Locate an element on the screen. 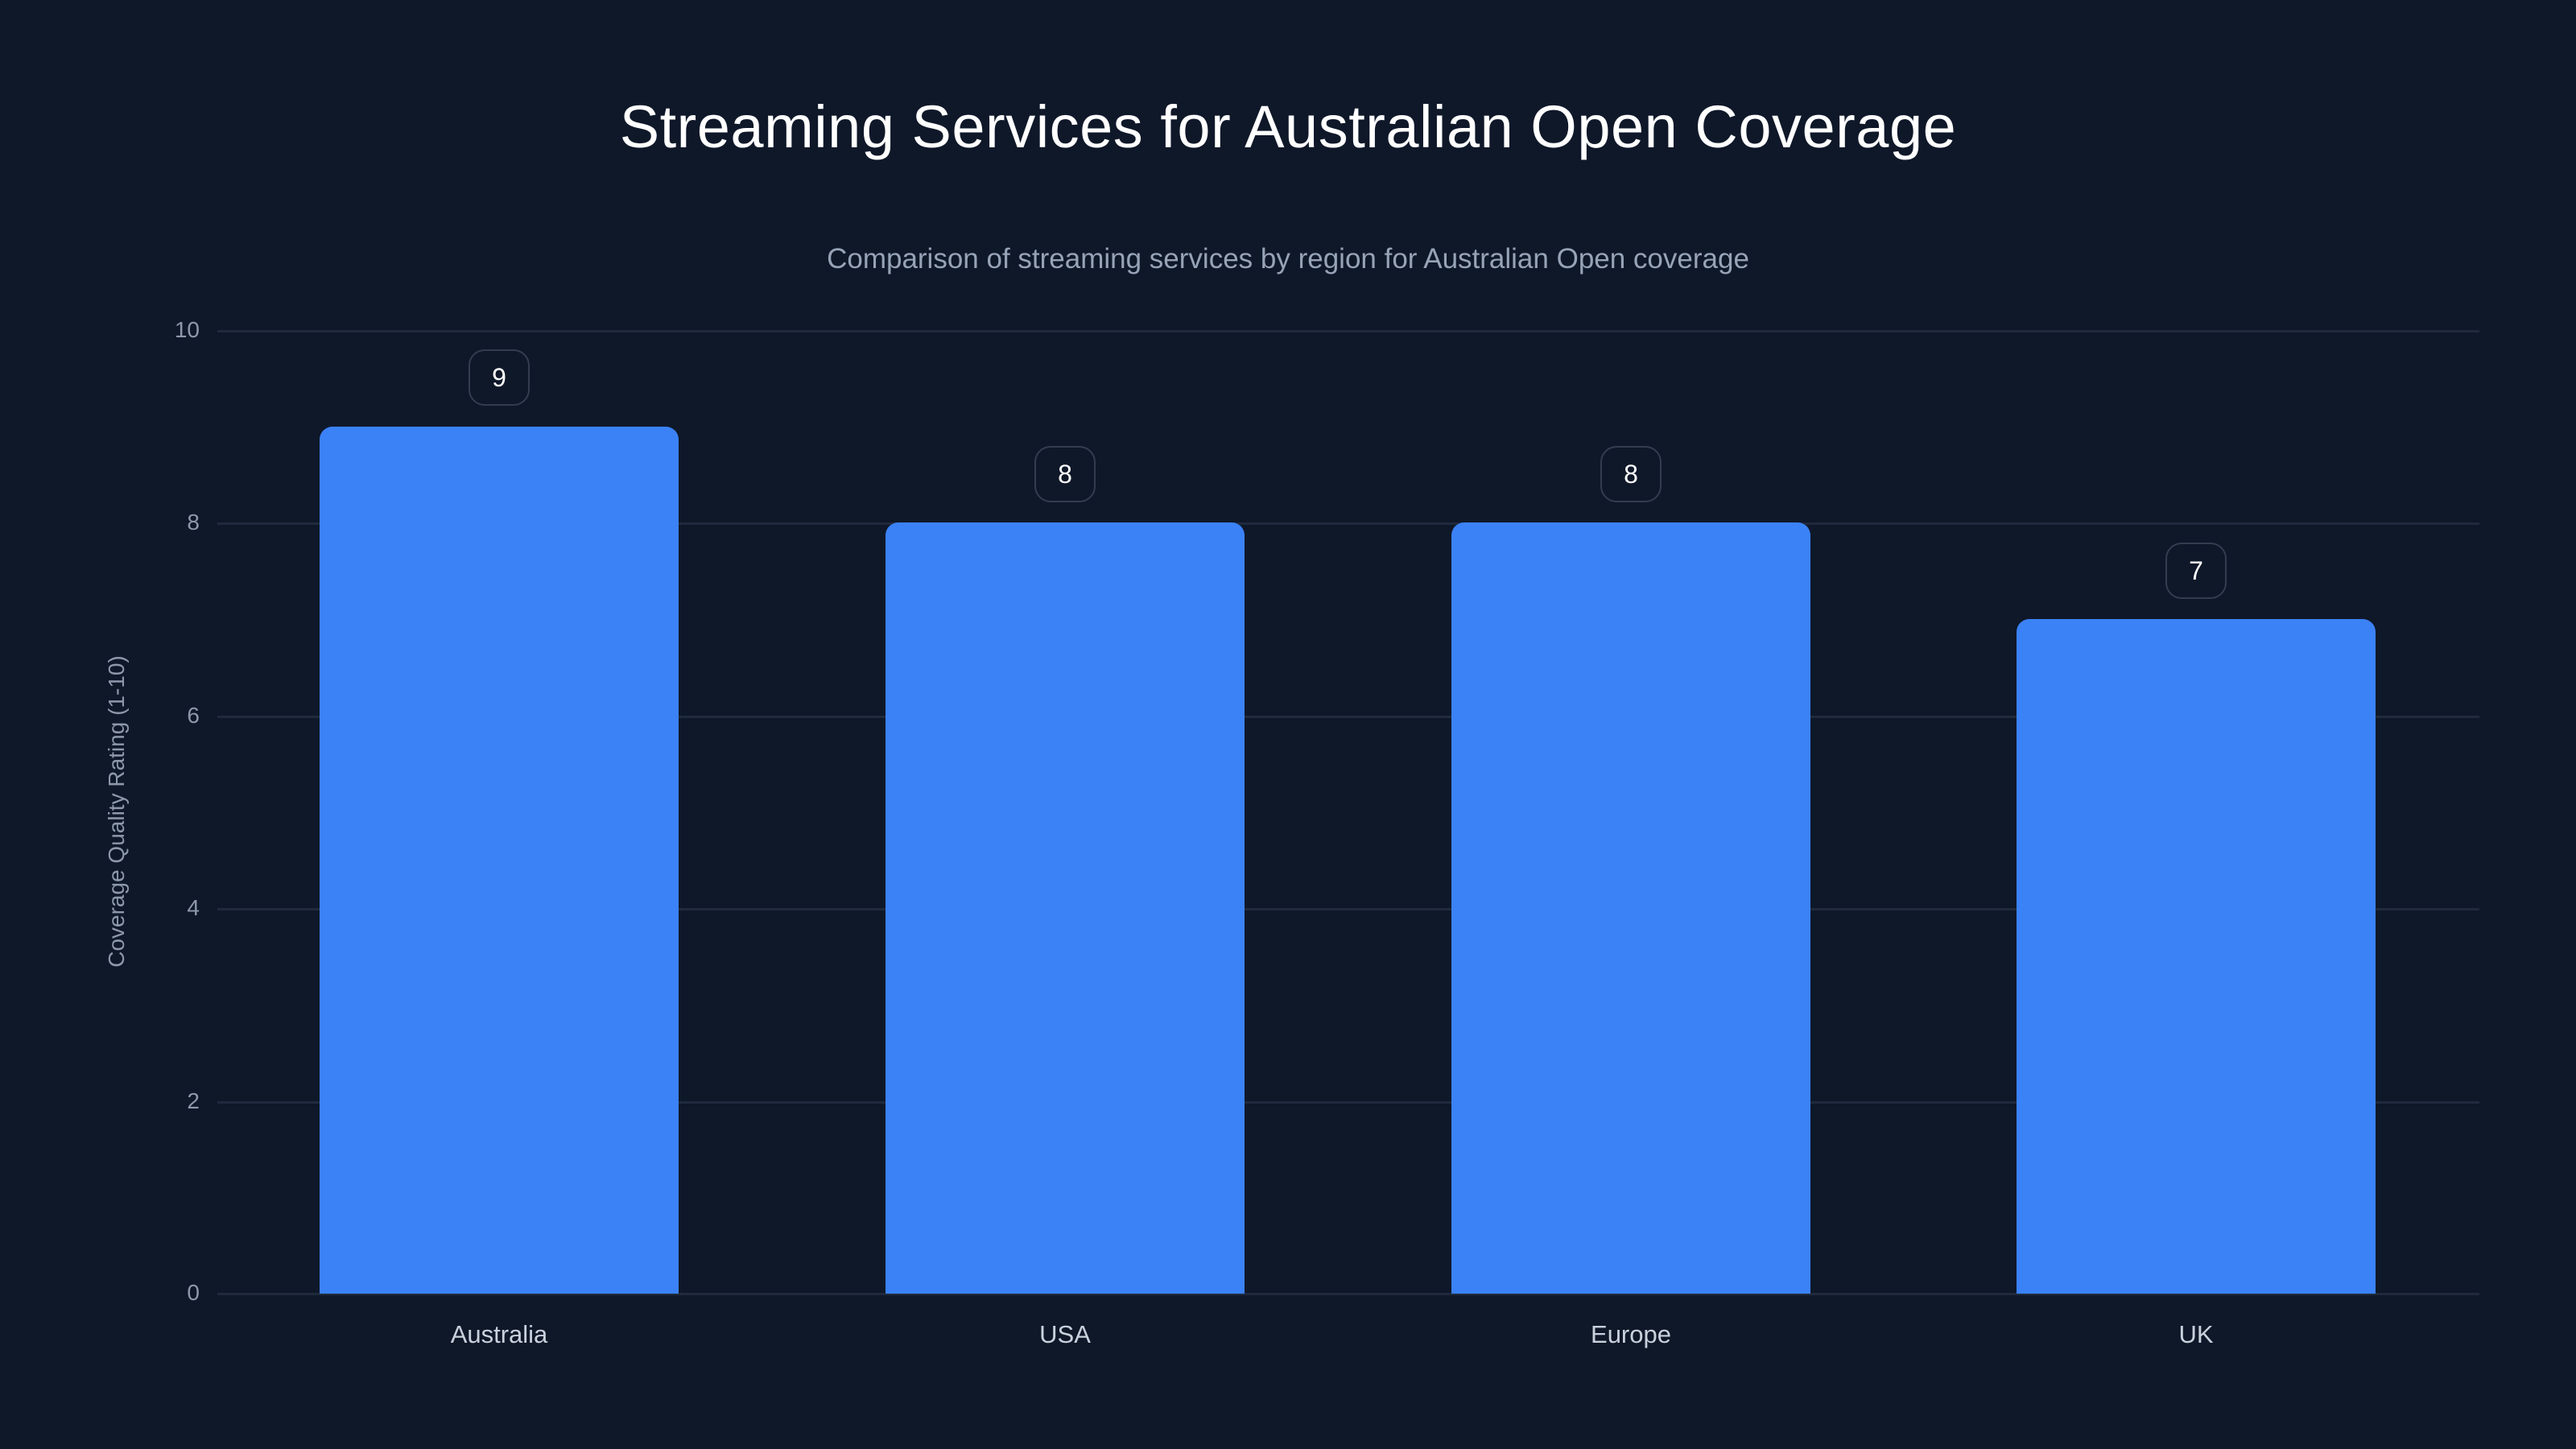 Image resolution: width=2576 pixels, height=1449 pixels. x-tick-europe: Europe is located at coordinates (1631, 1334).